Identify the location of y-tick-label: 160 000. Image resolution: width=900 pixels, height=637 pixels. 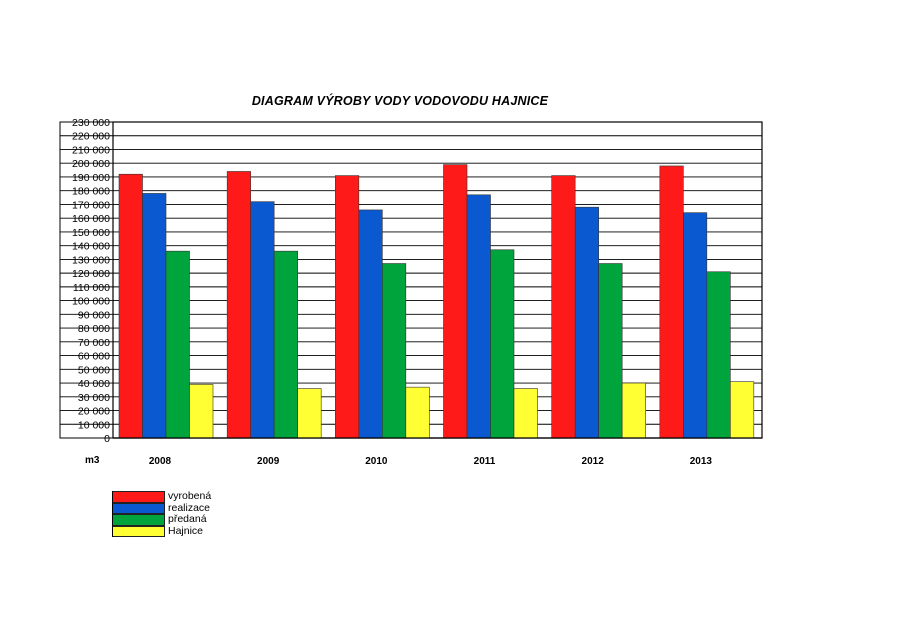
(91, 219).